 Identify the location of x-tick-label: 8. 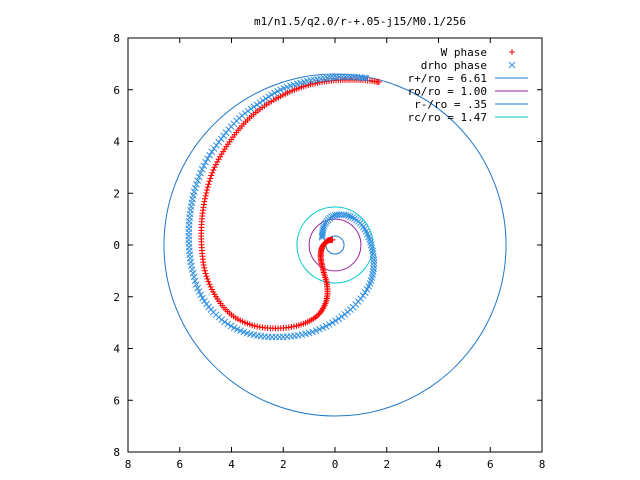
(128, 464).